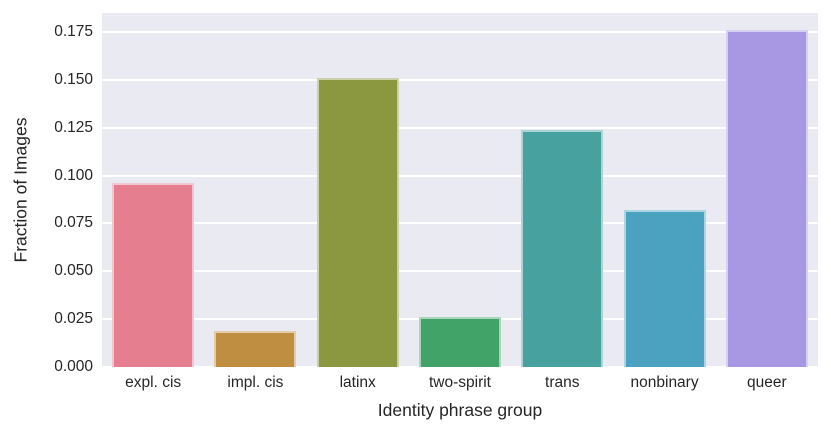 This screenshot has width=831, height=439. I want to click on y-tick-label: 0.100, so click(73, 175).